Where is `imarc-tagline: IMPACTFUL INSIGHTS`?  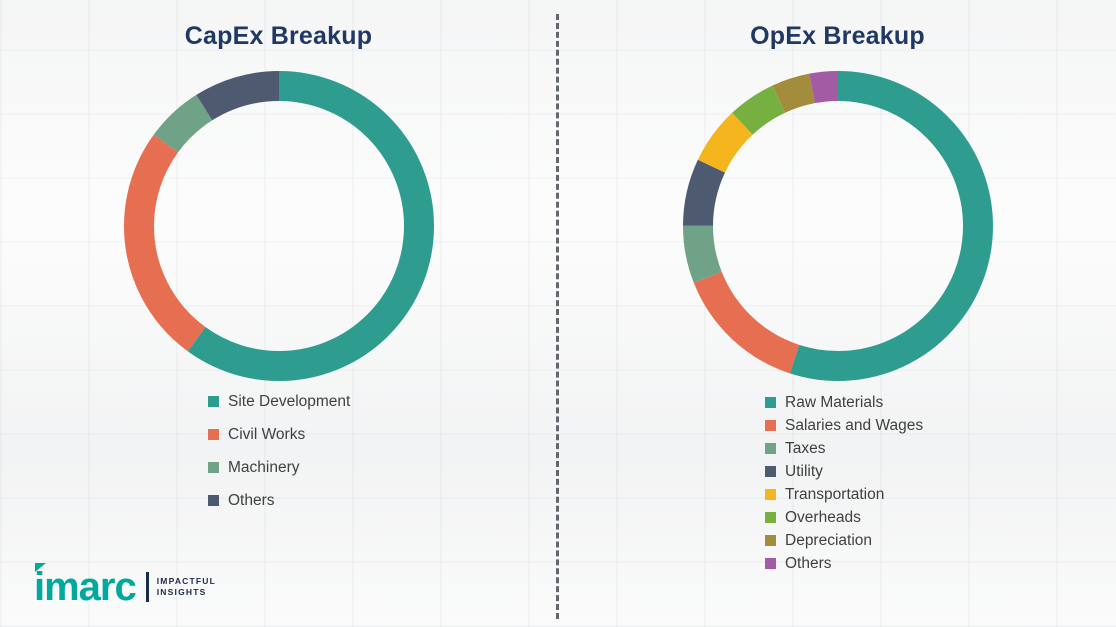 imarc-tagline: IMPACTFUL INSIGHTS is located at coordinates (186, 587).